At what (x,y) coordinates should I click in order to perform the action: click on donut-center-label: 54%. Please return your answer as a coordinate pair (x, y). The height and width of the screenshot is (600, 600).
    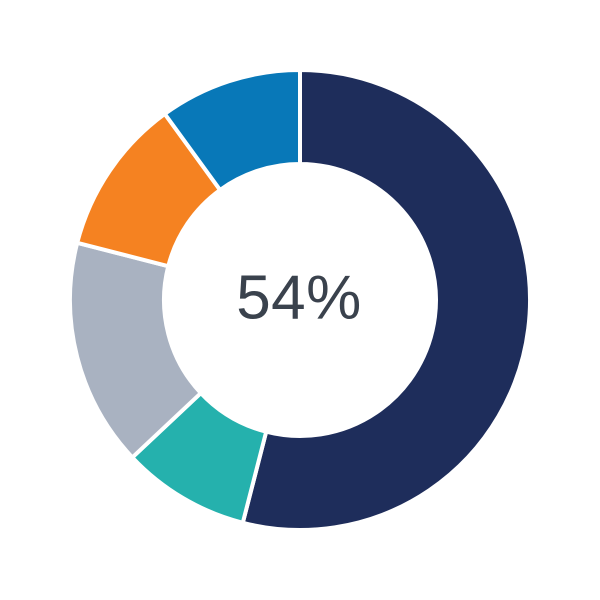
    Looking at the image, I should click on (299, 298).